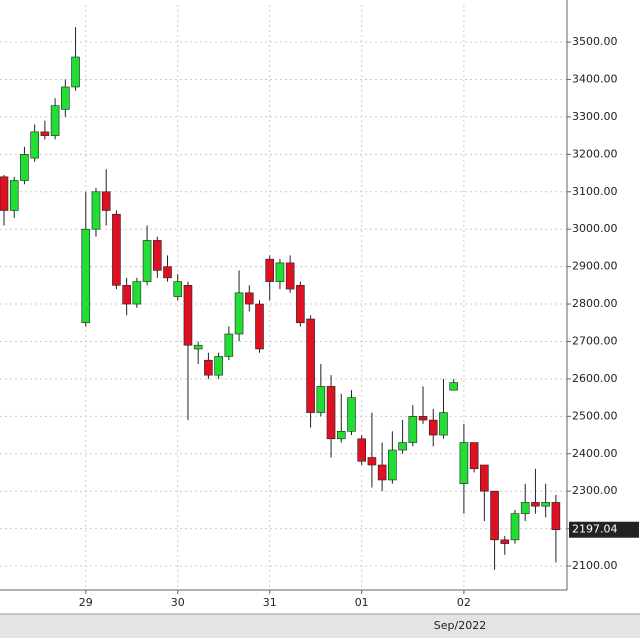  Describe the element at coordinates (178, 602) in the screenshot. I see `x-tick-label: 30` at that location.